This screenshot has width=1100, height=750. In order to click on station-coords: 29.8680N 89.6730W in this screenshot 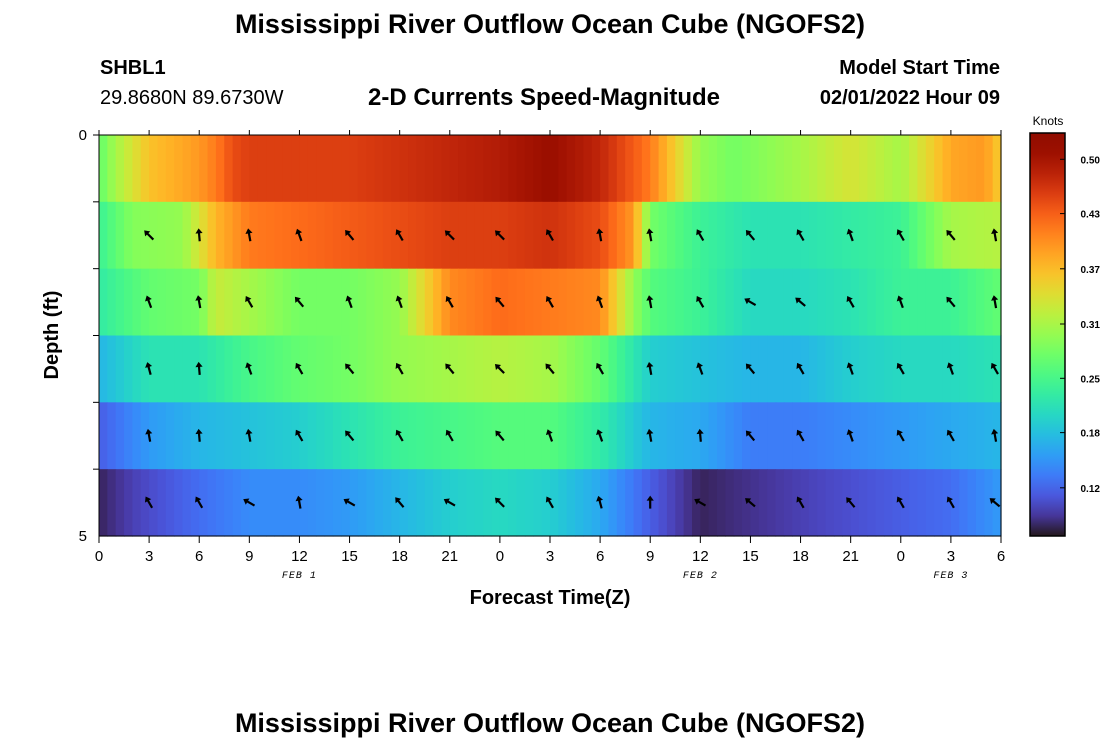, I will do `click(192, 98)`.